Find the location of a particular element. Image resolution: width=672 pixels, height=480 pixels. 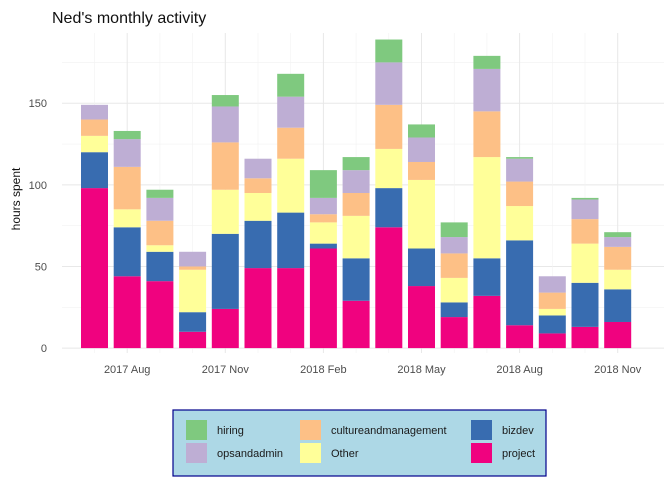

x-tick-label: 2018 Nov is located at coordinates (618, 370).